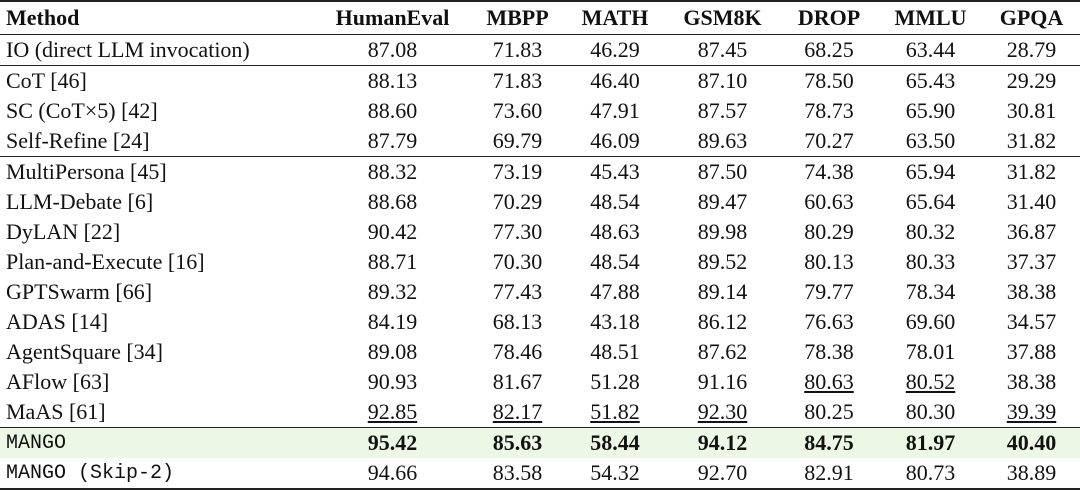 Image resolution: width=1080 pixels, height=490 pixels. What do you see at coordinates (392, 171) in the screenshot?
I see `score-cell: 88.32` at bounding box center [392, 171].